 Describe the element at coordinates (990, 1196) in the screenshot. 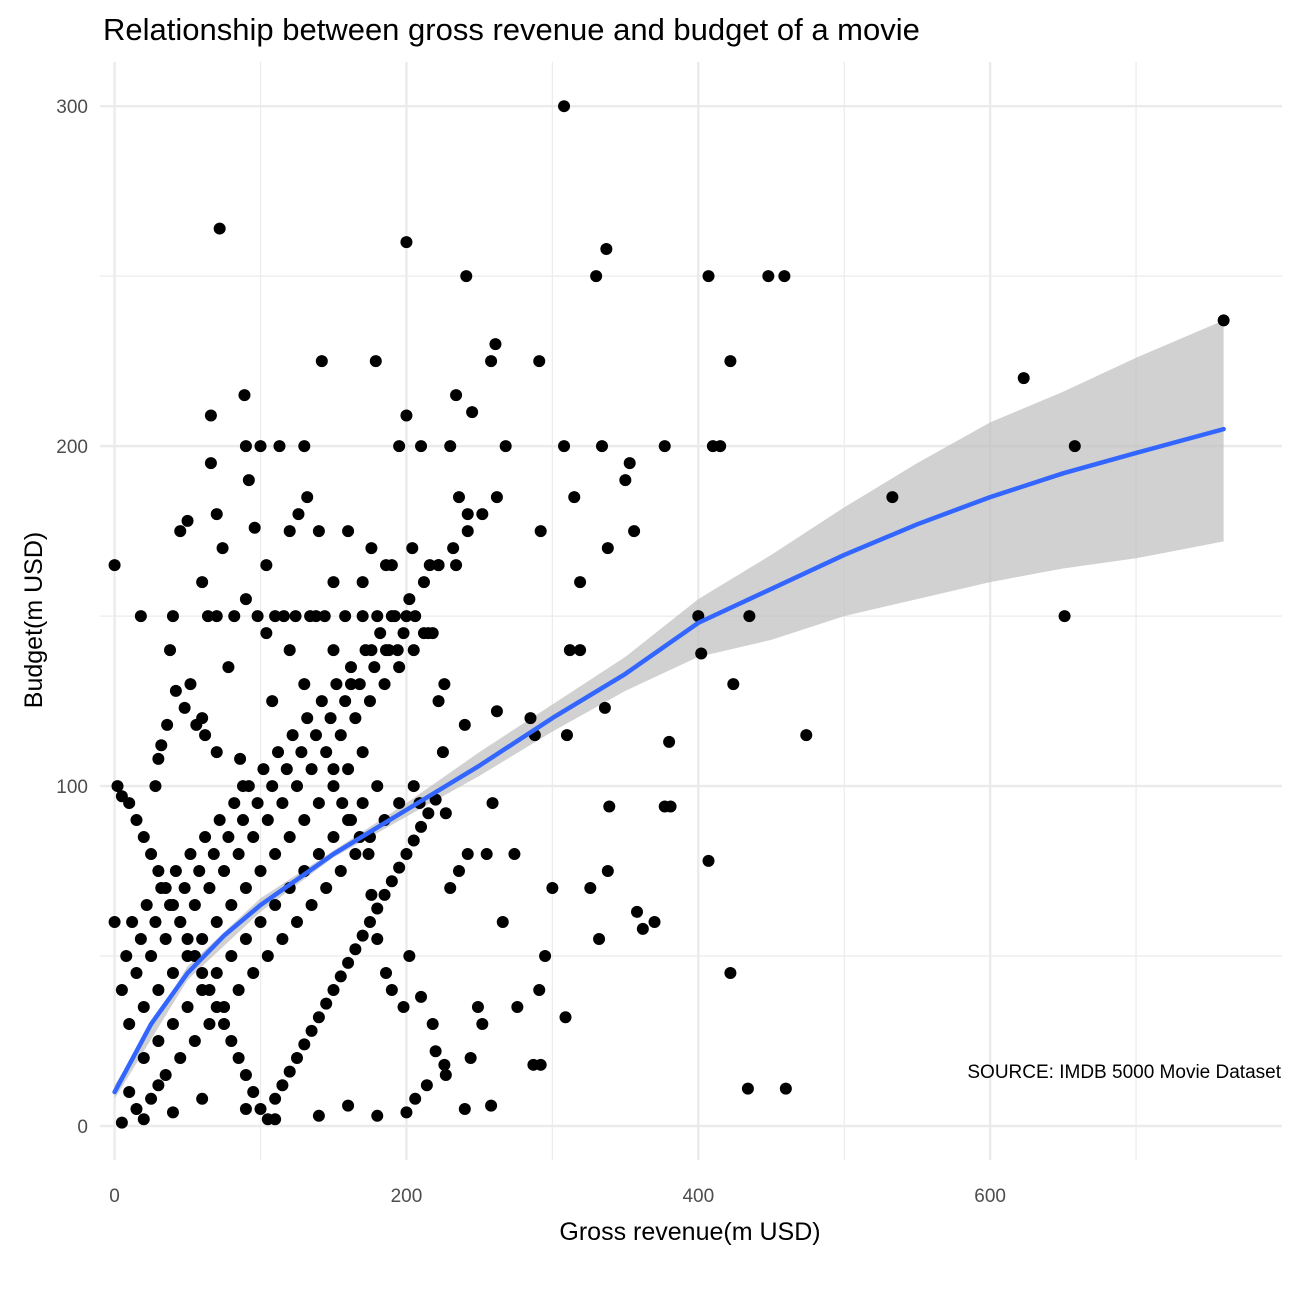

I see `x-tick-label: 600` at that location.